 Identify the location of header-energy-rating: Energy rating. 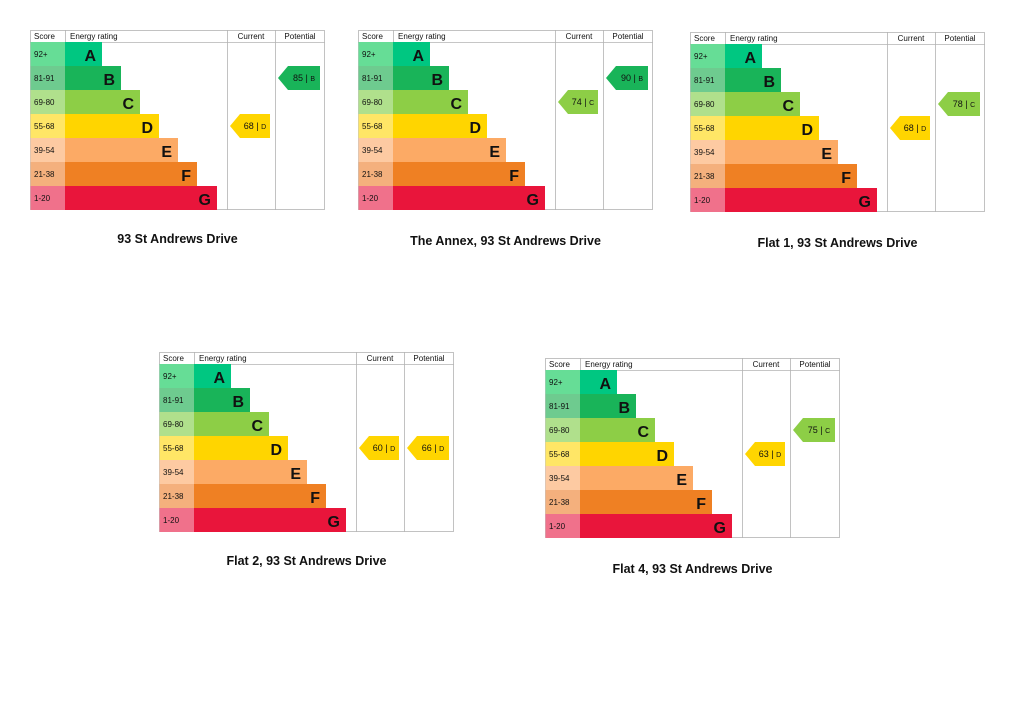
(754, 38).